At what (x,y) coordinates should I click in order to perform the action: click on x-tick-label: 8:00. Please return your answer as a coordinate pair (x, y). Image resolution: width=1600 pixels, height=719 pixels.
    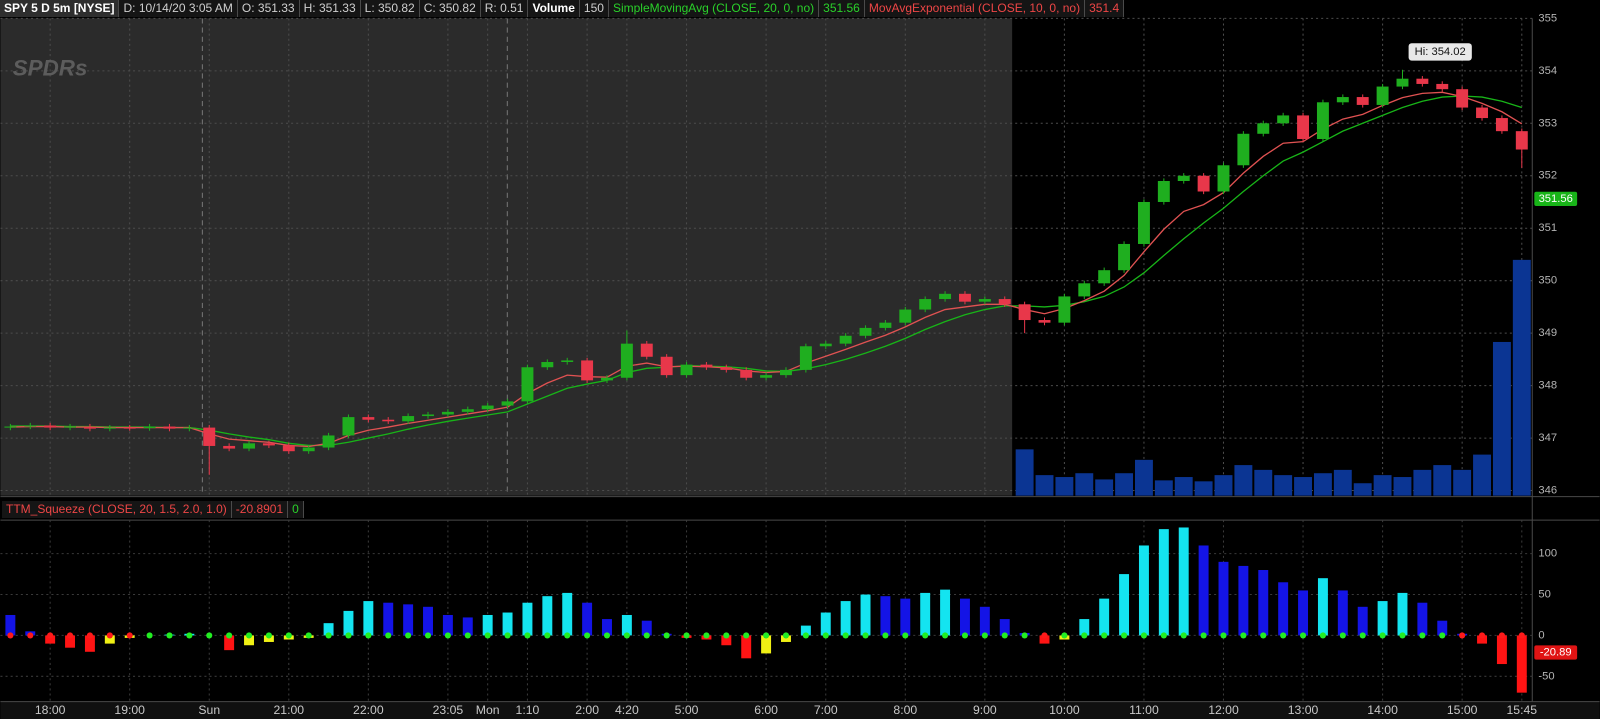
    Looking at the image, I should click on (905, 710).